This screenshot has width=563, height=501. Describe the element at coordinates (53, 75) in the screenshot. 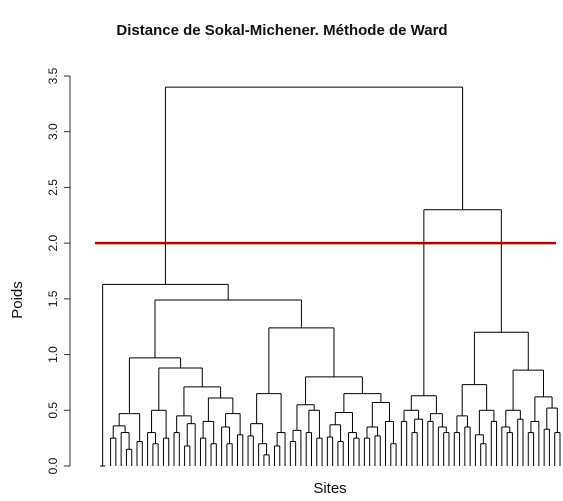

I see `y-tick-label: 3.5` at that location.